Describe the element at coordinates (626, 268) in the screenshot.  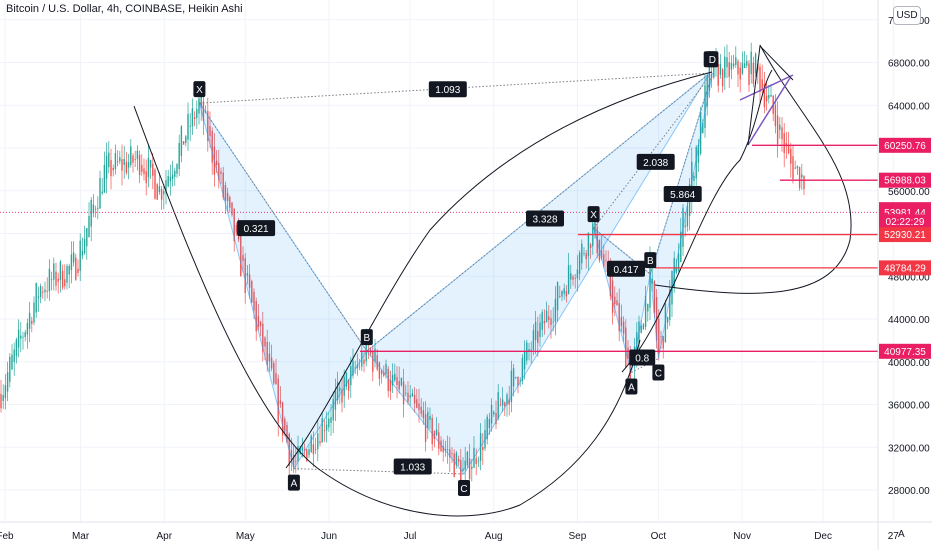
I see `ratio-label-bg` at that location.